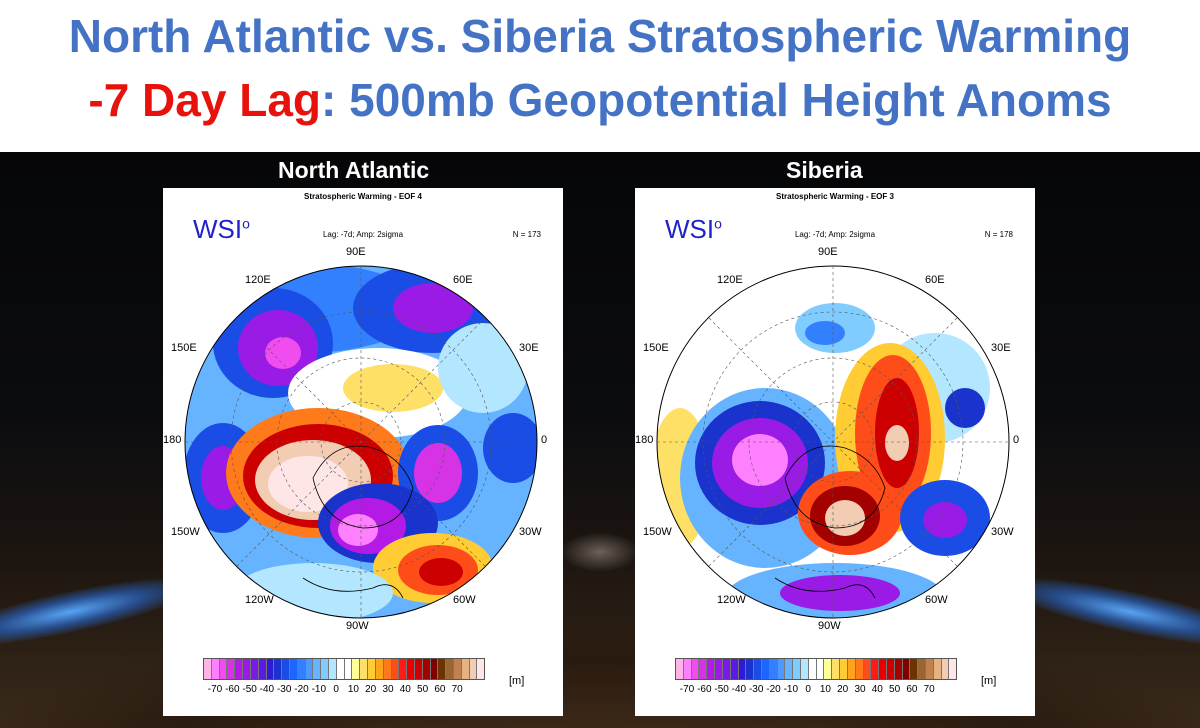 The height and width of the screenshot is (728, 1200). I want to click on lon-label: 60E, so click(463, 280).